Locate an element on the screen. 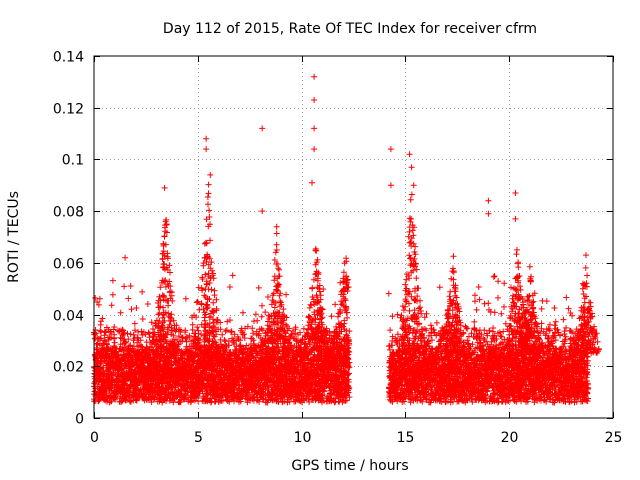 The image size is (640, 480). y-tick-label: 0.1 is located at coordinates (73, 161).